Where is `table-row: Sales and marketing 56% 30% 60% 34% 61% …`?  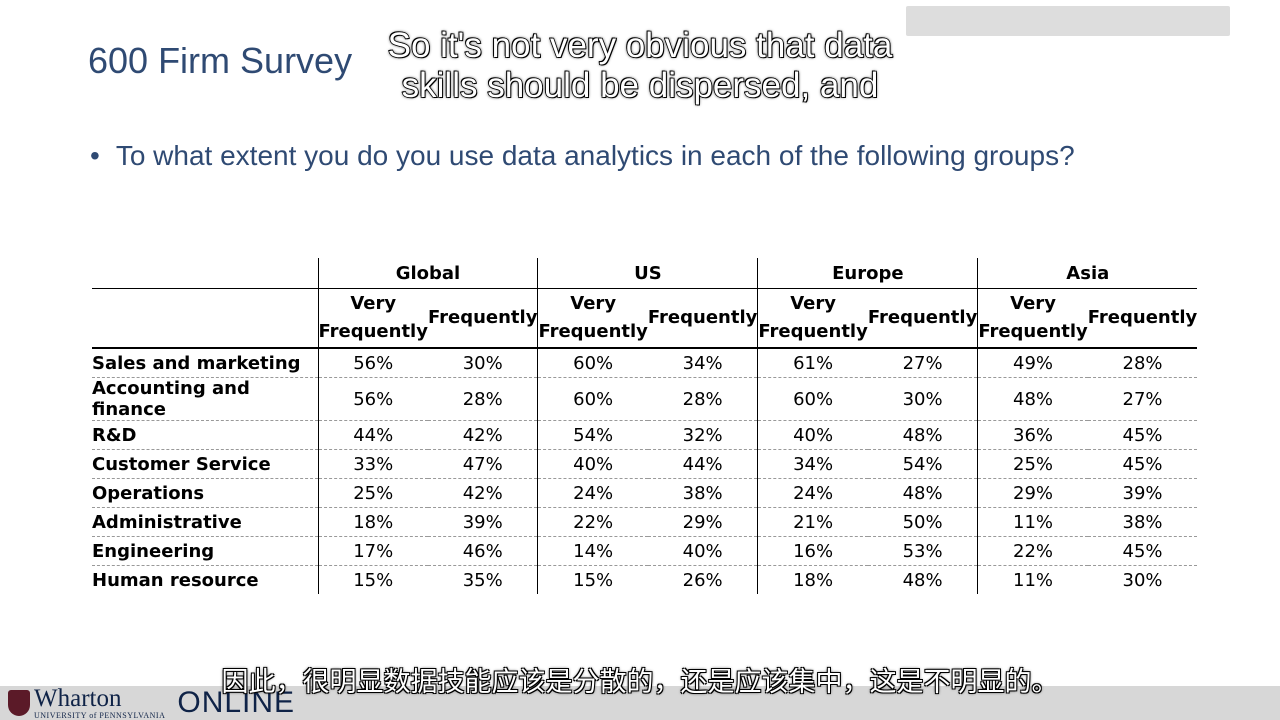 table-row: Sales and marketing 56% 30% 60% 34% 61% … is located at coordinates (645, 363).